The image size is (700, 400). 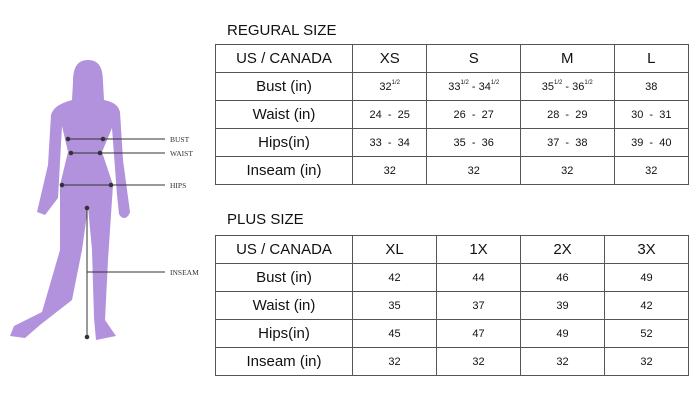 I want to click on table-row: Hips(in) 33 - 34 35 - 36 37 - 38 39 - 40, so click(x=452, y=142).